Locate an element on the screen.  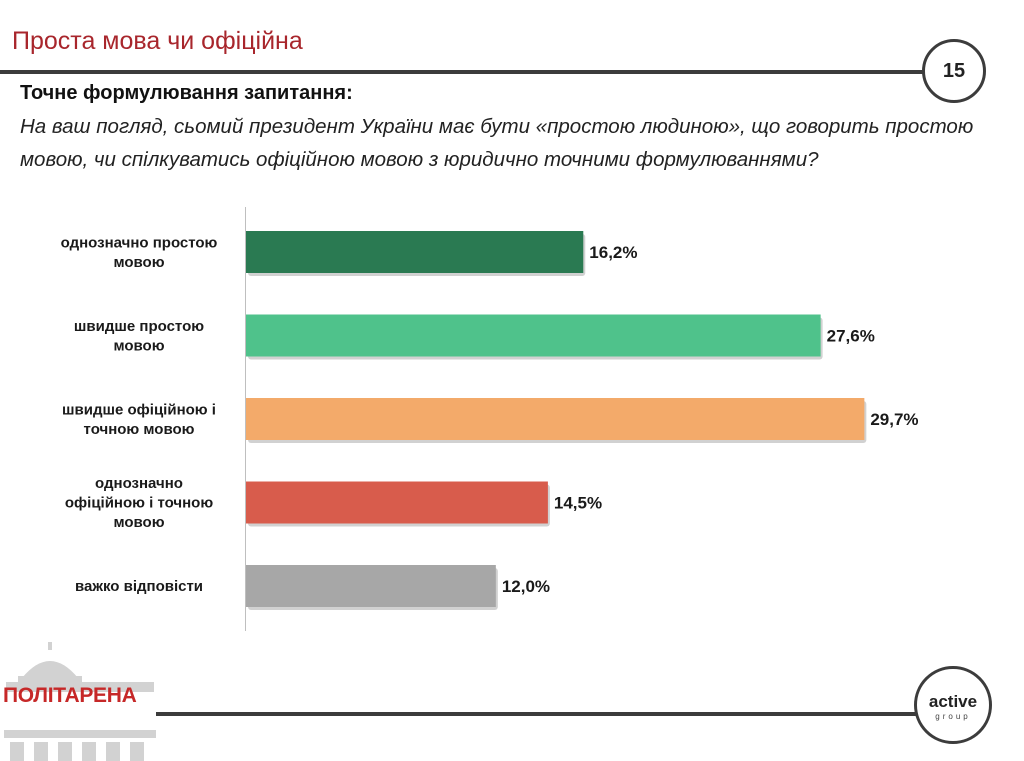
slide-title: Проста мова чи офіційна is located at coordinates (157, 41).